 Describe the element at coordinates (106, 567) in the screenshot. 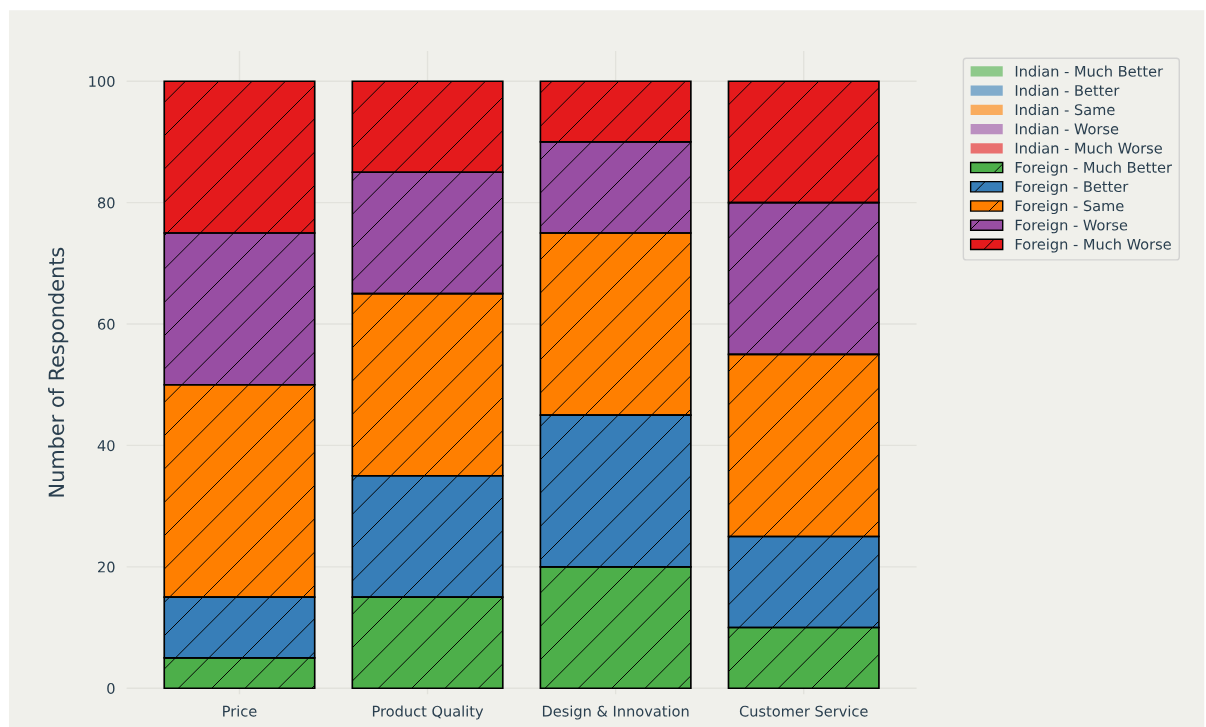

I see `y-tick-label: 20` at that location.